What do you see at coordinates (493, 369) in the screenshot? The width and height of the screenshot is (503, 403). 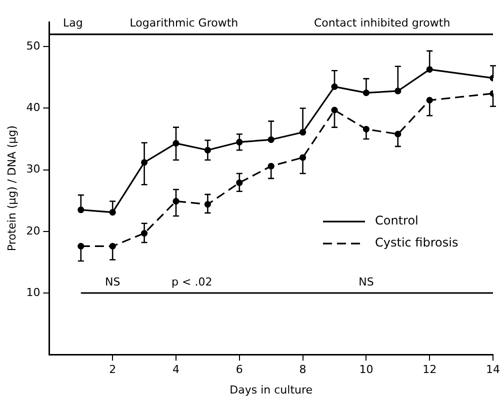 I see `x-tick-label: 14` at bounding box center [493, 369].